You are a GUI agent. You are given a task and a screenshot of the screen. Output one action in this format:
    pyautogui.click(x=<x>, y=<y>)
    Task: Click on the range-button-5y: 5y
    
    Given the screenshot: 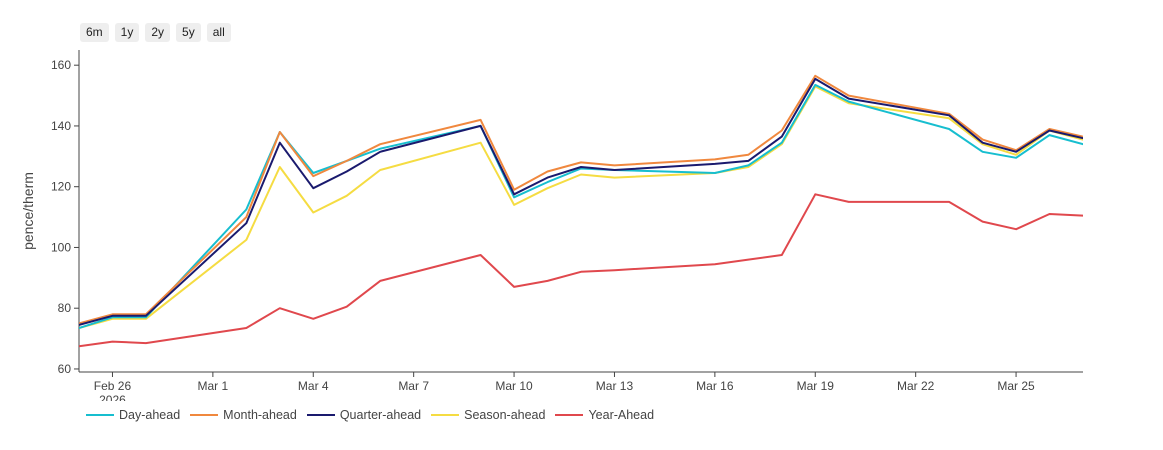 What is the action you would take?
    pyautogui.click(x=188, y=32)
    